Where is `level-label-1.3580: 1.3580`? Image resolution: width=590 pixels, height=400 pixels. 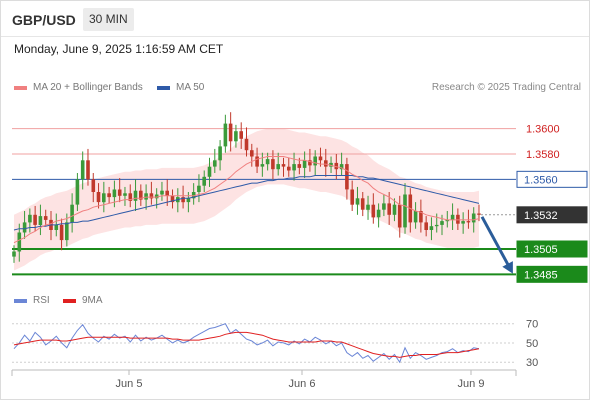
level-label-1.3580: 1.3580 is located at coordinates (543, 155).